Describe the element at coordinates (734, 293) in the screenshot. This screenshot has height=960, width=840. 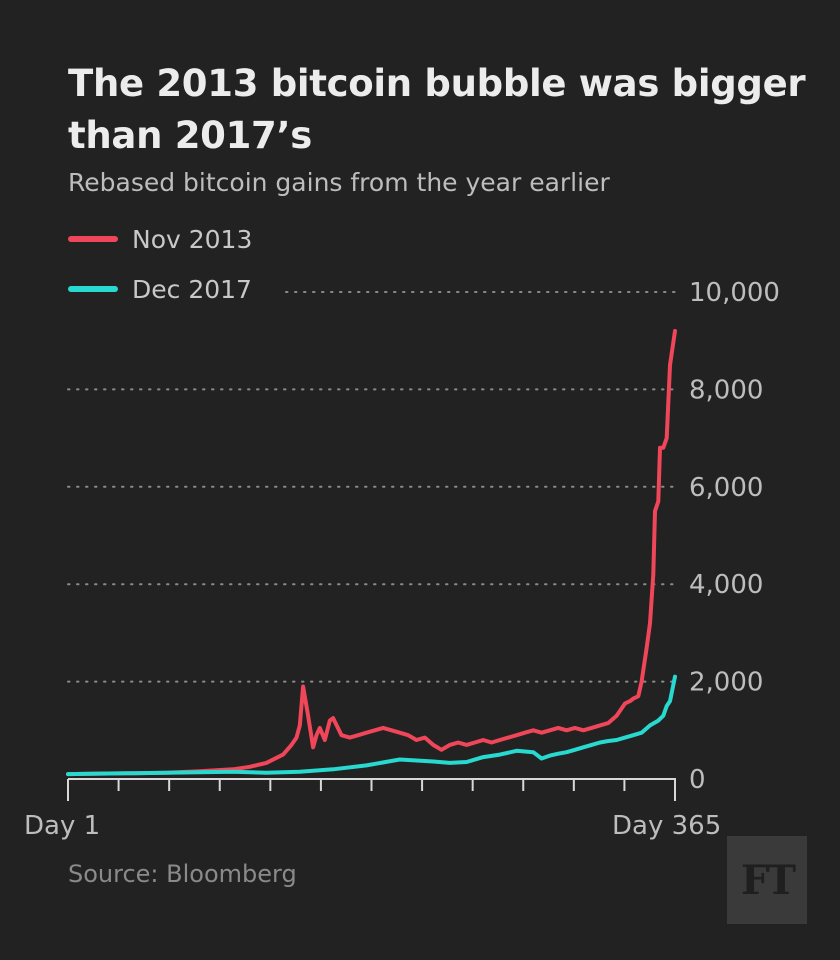
I see `y-tick-label: 10,000` at that location.